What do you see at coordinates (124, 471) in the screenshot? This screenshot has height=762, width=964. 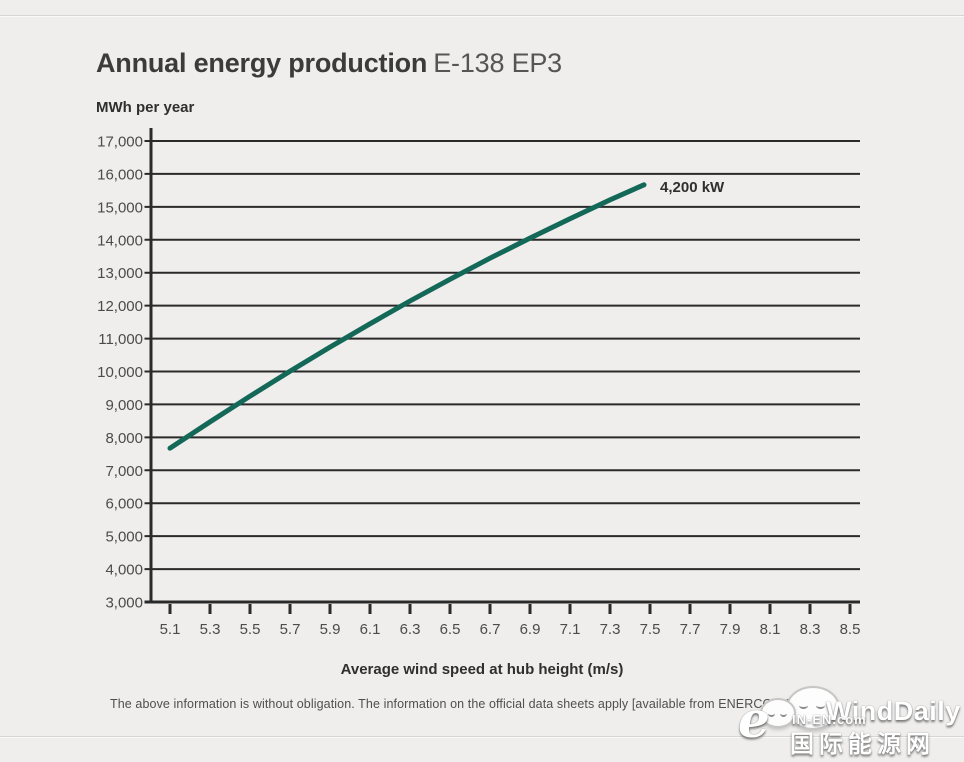 I see `svg-text: 7,000` at bounding box center [124, 471].